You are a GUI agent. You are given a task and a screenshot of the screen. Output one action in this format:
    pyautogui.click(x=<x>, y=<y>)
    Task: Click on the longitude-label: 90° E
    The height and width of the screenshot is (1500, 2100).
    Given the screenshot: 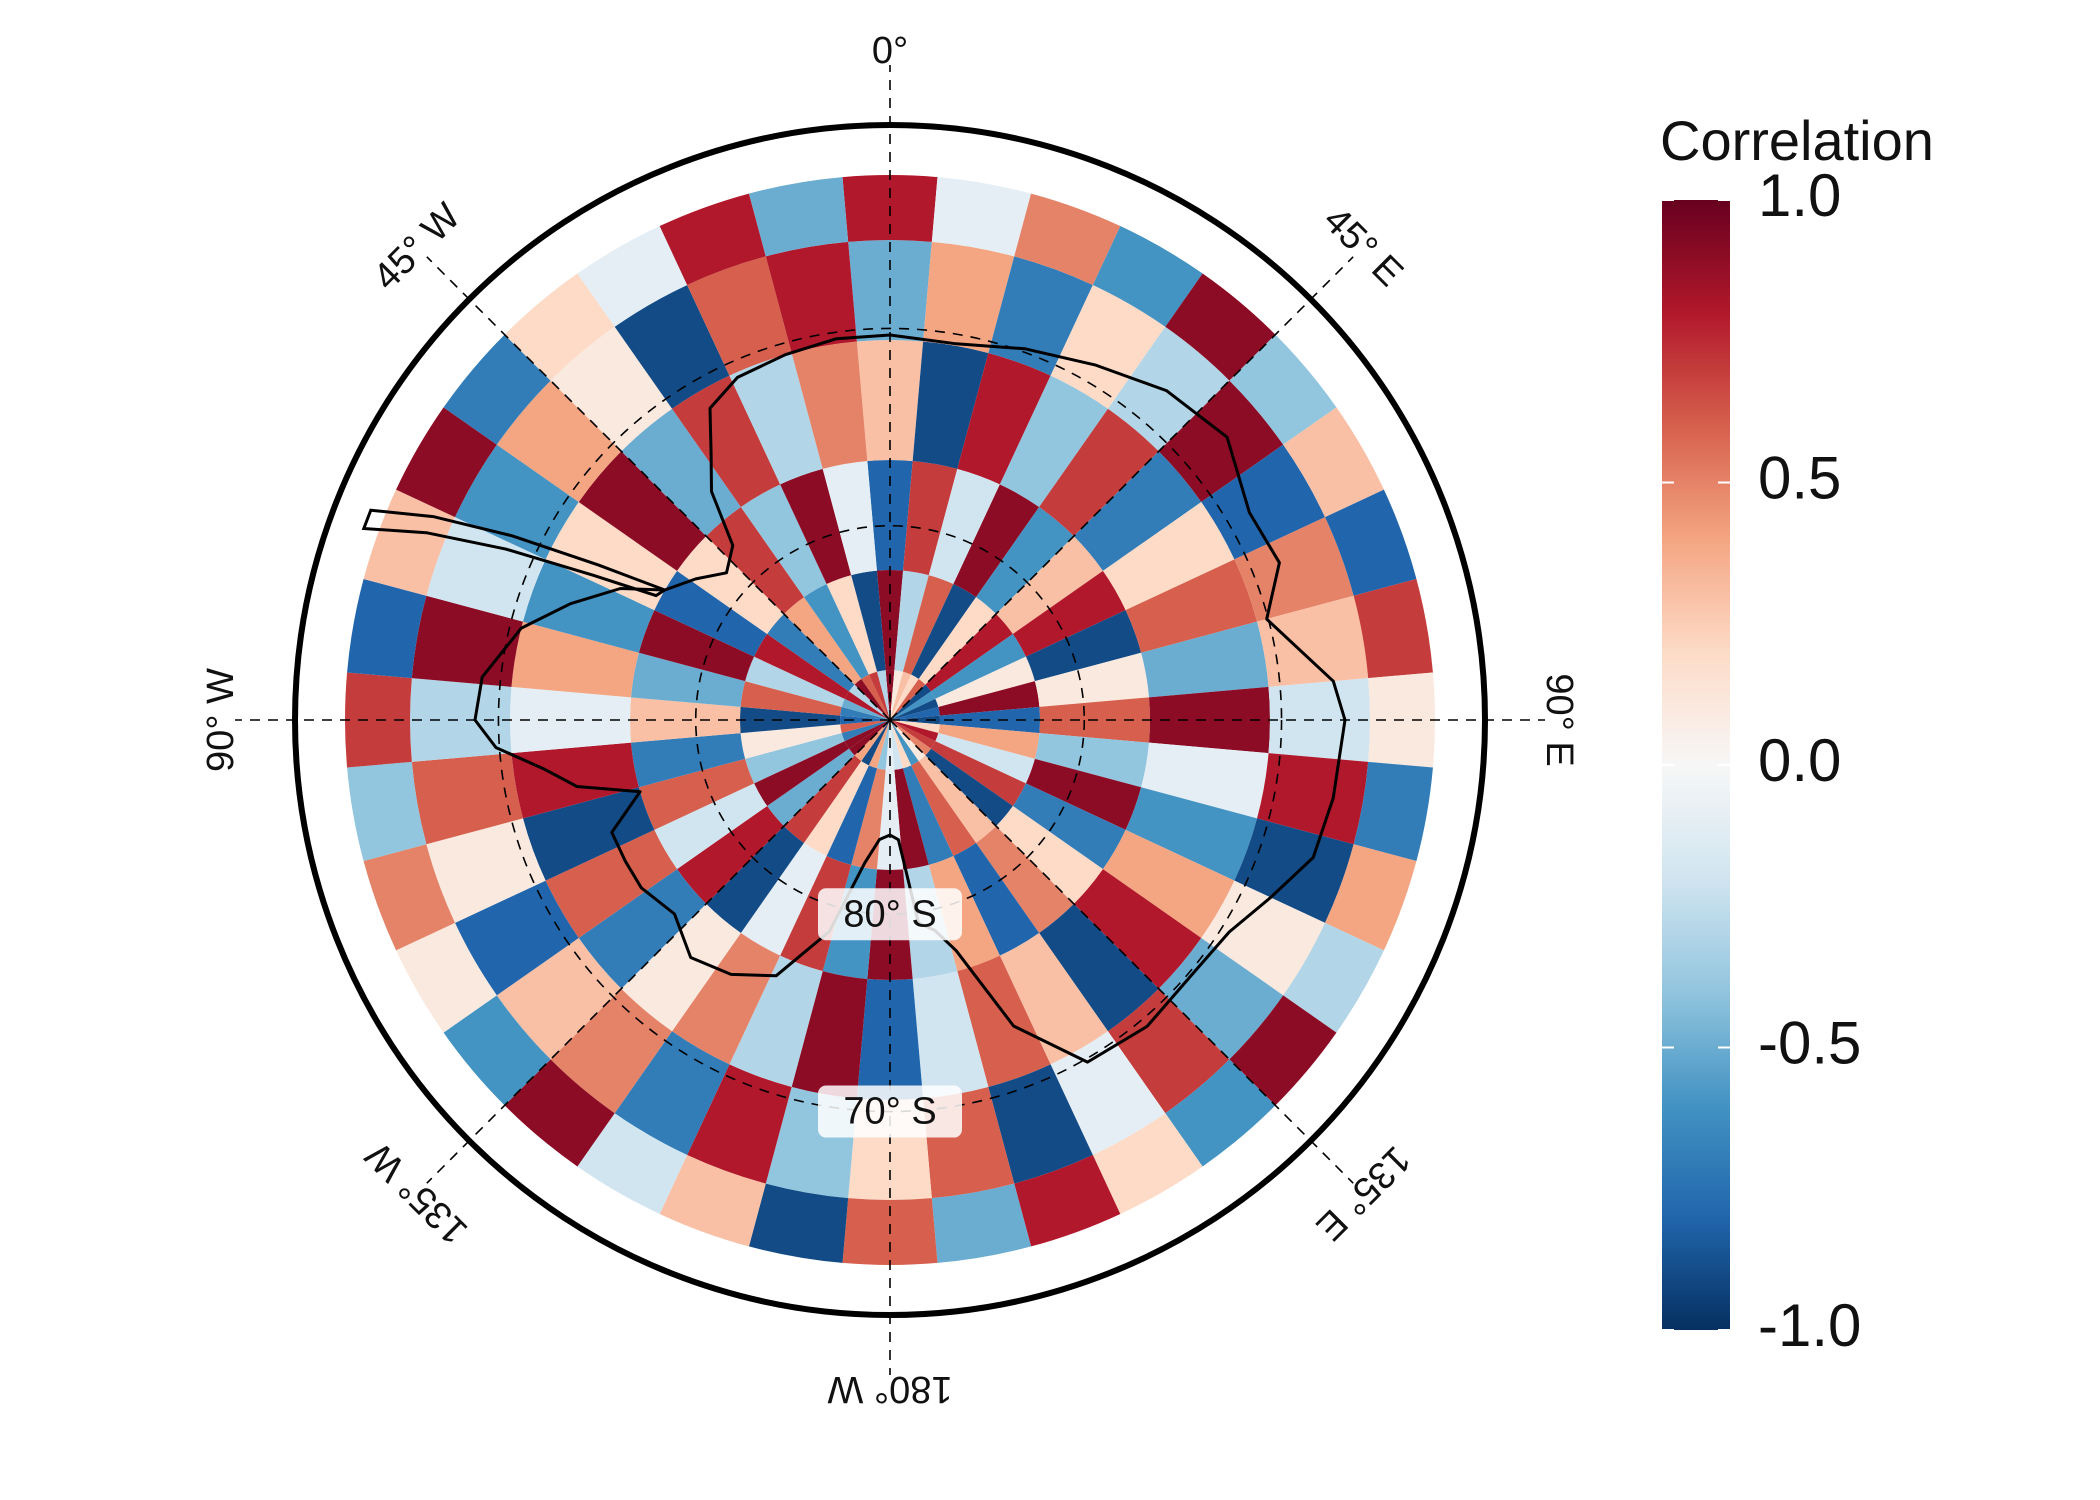 What is the action you would take?
    pyautogui.click(x=1559, y=719)
    